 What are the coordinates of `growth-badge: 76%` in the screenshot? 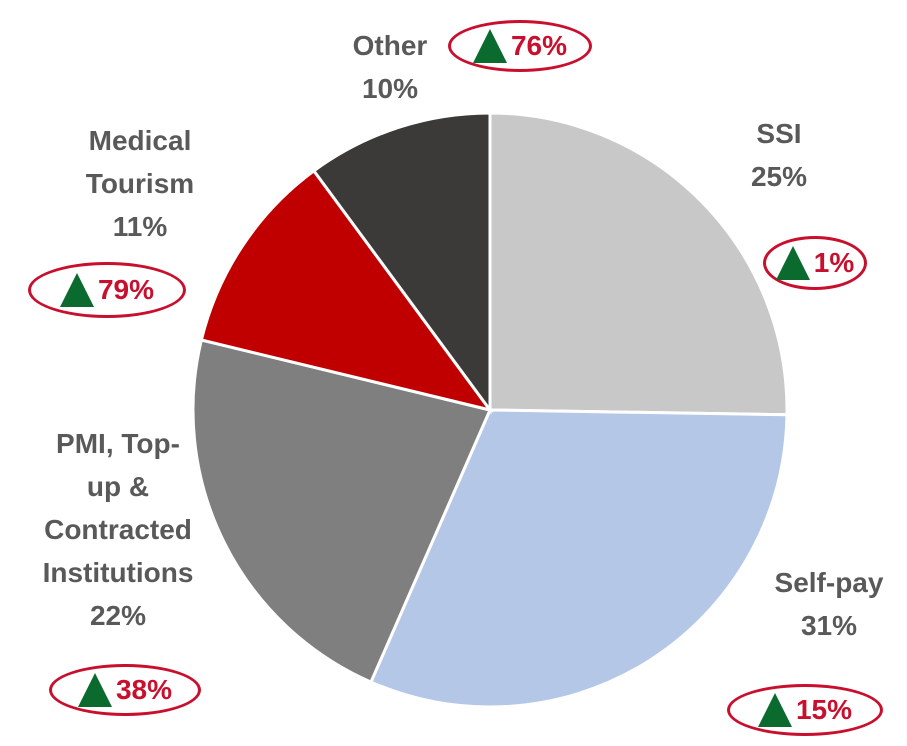 It's located at (520, 46).